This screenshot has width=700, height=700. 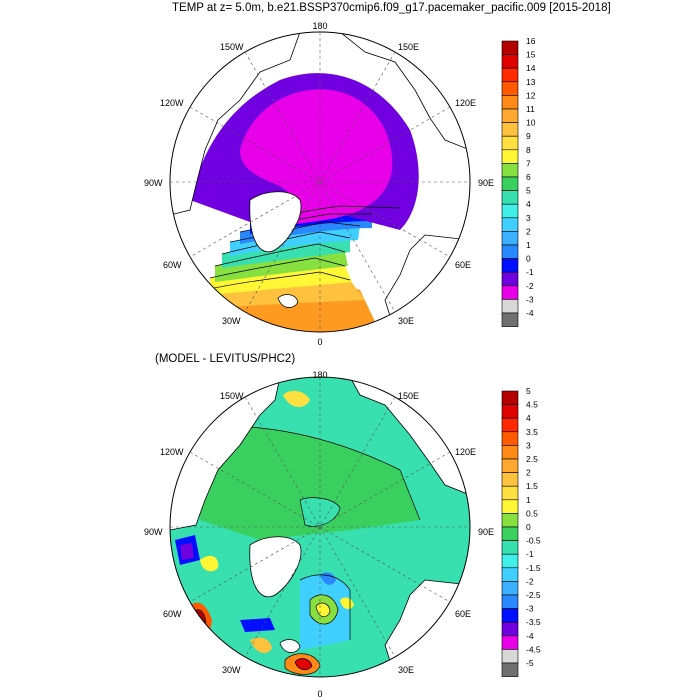 What do you see at coordinates (533, 649) in the screenshot?
I see `diff-colorbar-tick-label: -4.5` at bounding box center [533, 649].